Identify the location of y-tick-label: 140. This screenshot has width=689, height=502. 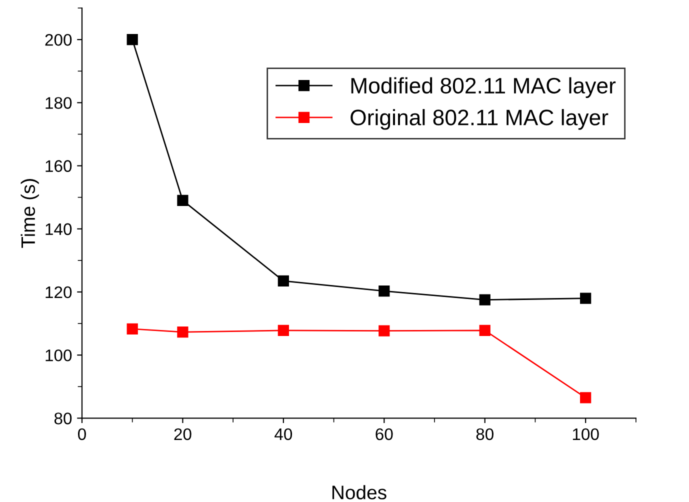
(59, 229).